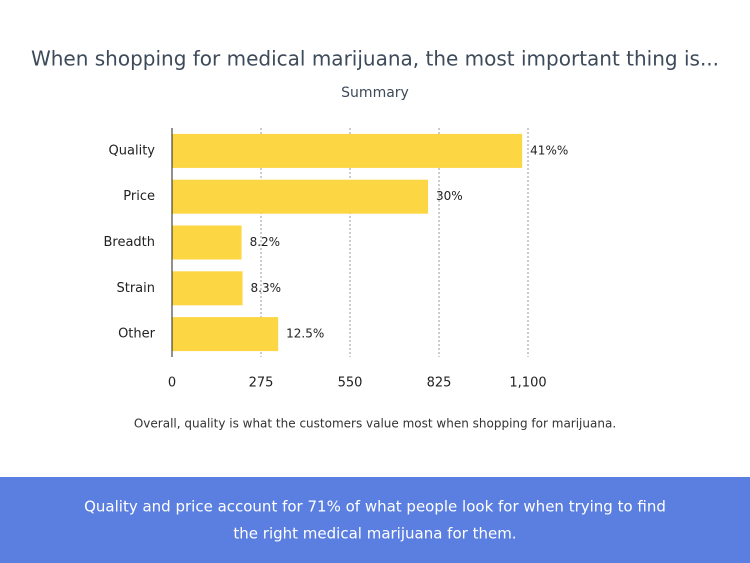 Image resolution: width=750 pixels, height=563 pixels. Describe the element at coordinates (305, 334) in the screenshot. I see `data-label: 12.5%` at that location.